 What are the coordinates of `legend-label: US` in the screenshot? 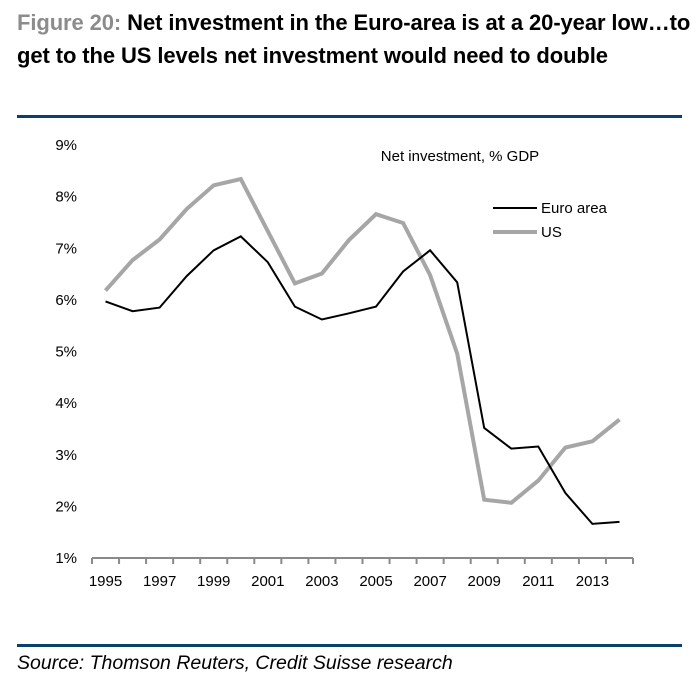 It's located at (551, 232).